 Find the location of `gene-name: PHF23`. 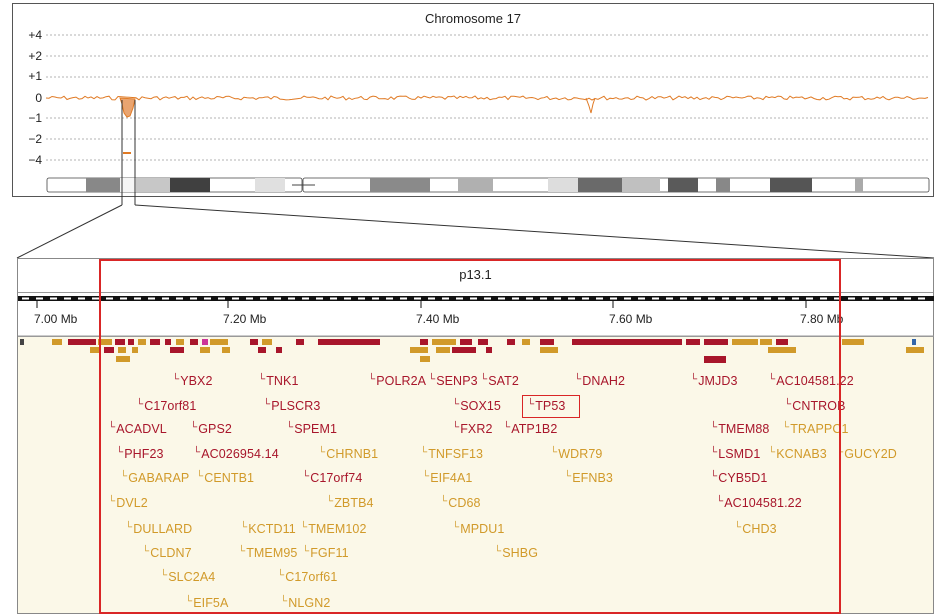

gene-name: PHF23 is located at coordinates (144, 454).